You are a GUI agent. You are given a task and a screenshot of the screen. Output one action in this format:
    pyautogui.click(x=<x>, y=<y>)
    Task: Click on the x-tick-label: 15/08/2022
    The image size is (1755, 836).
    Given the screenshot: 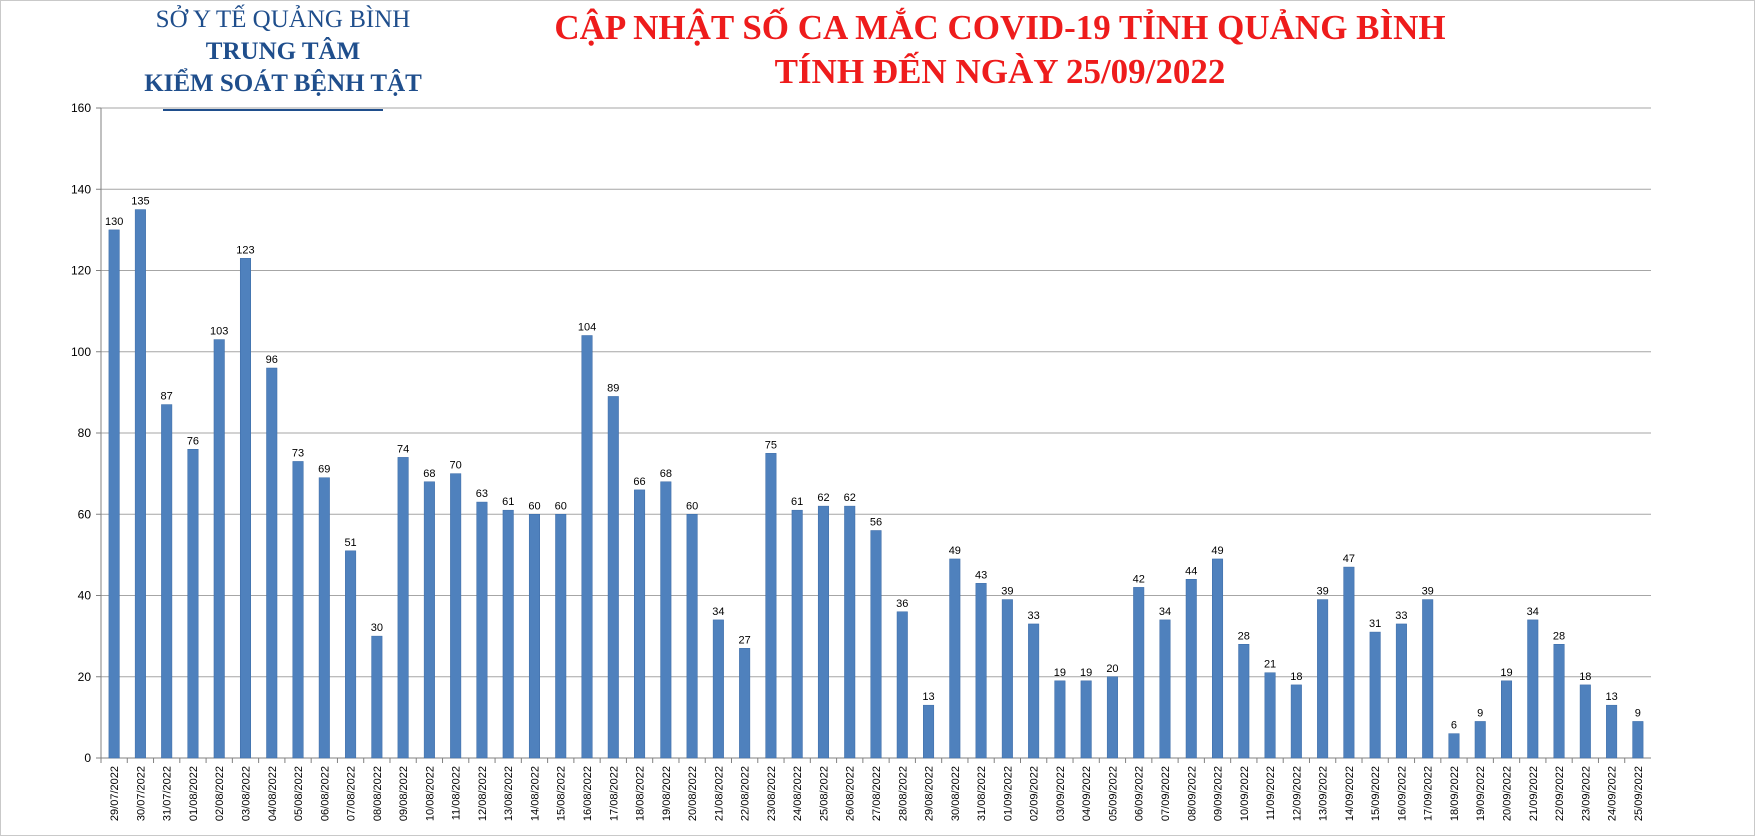 What is the action you would take?
    pyautogui.click(x=562, y=793)
    